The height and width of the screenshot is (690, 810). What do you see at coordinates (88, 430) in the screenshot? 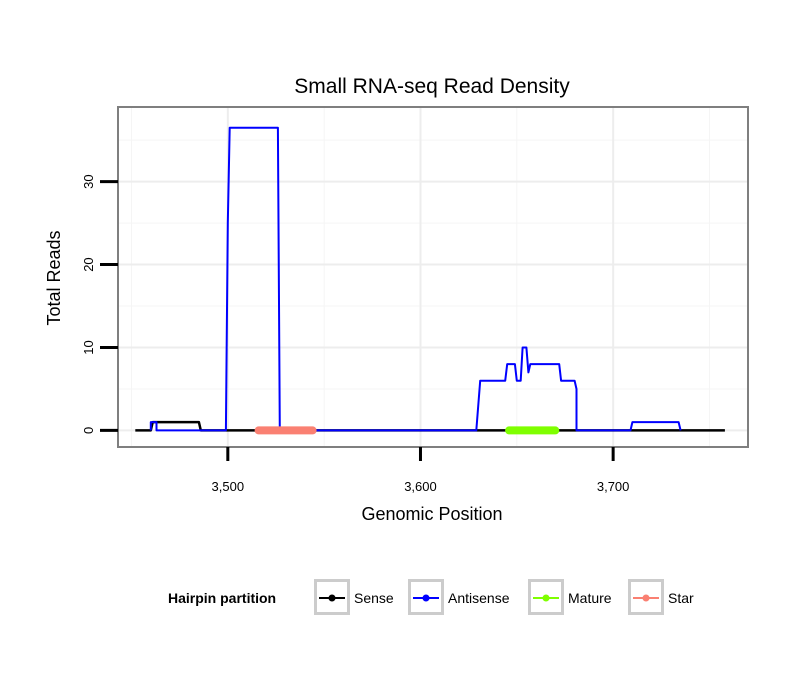
I see `y-tick-label: 0` at bounding box center [88, 430].